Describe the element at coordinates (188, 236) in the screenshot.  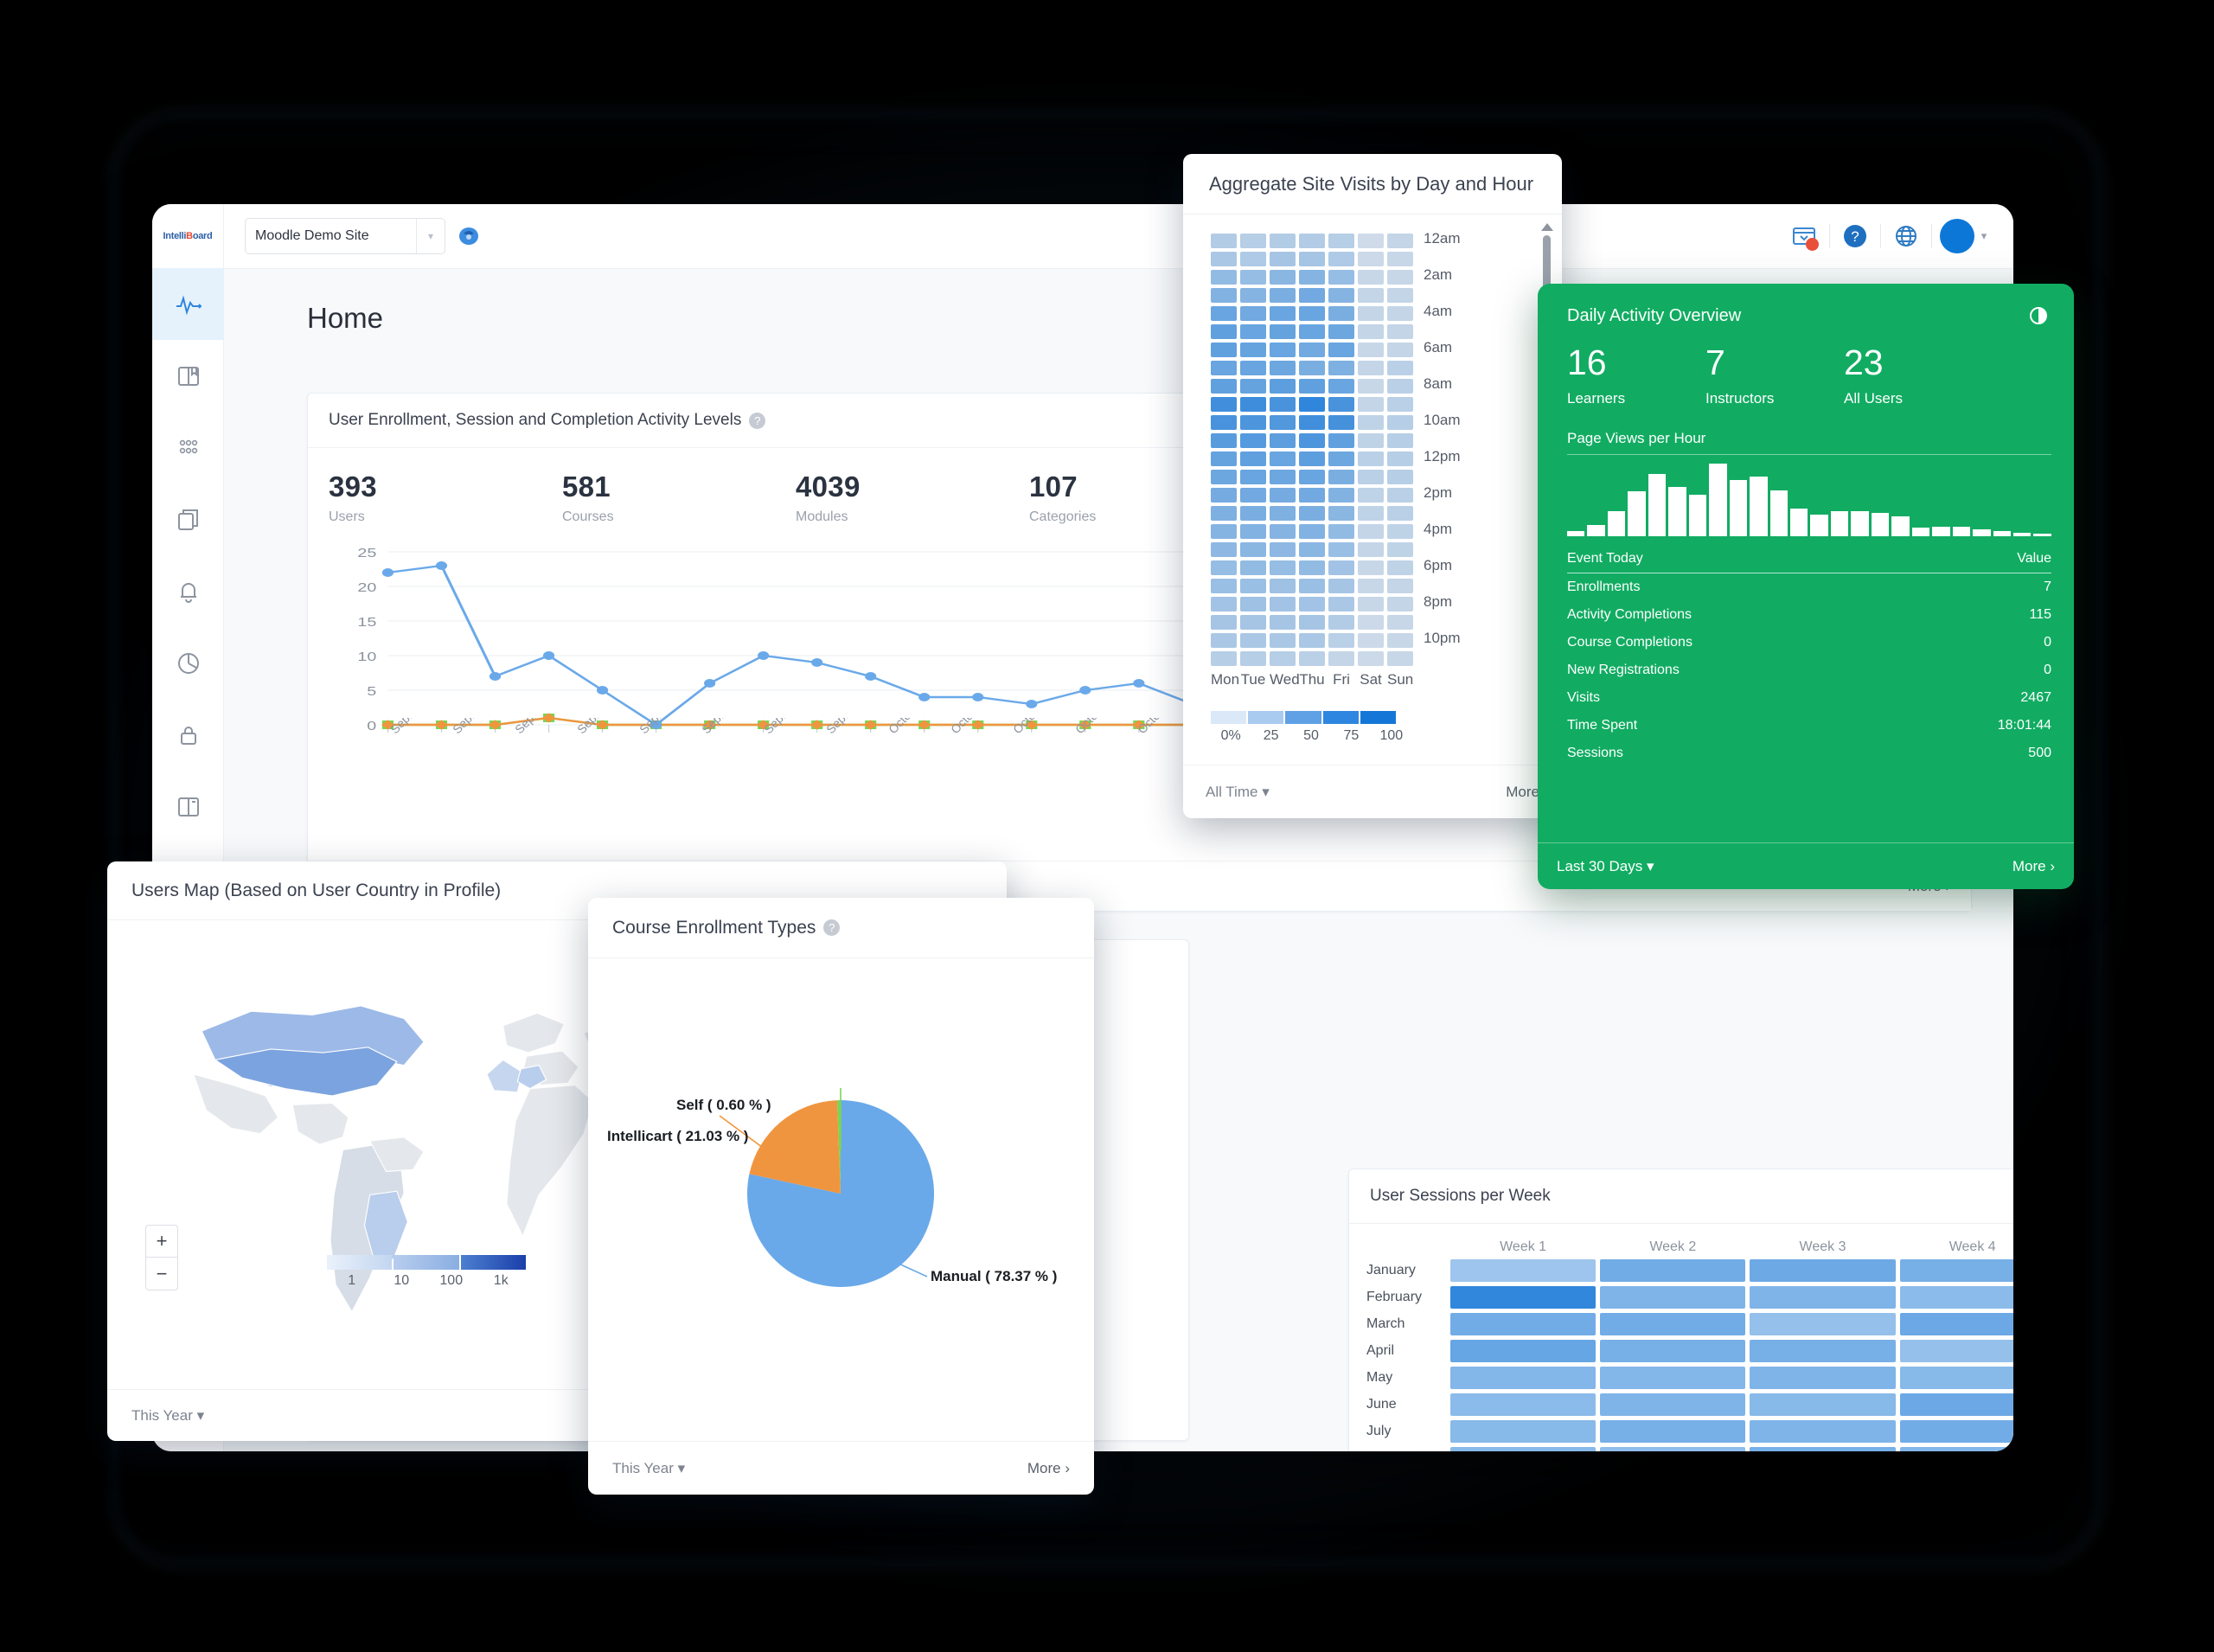
I see `brand-logo: IntelliBoard` at that location.